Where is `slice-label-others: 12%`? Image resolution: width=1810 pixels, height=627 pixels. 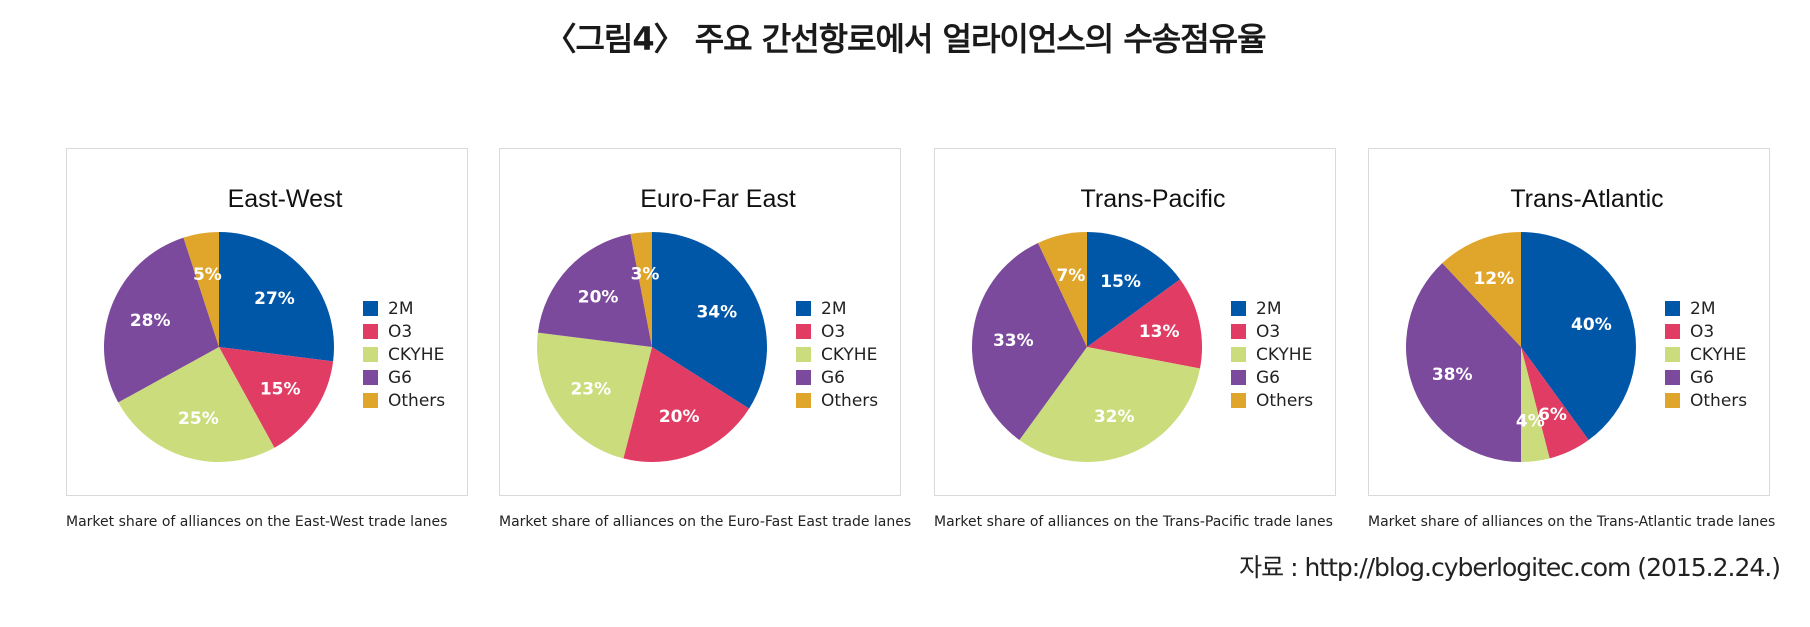
slice-label-others: 12% is located at coordinates (1493, 279).